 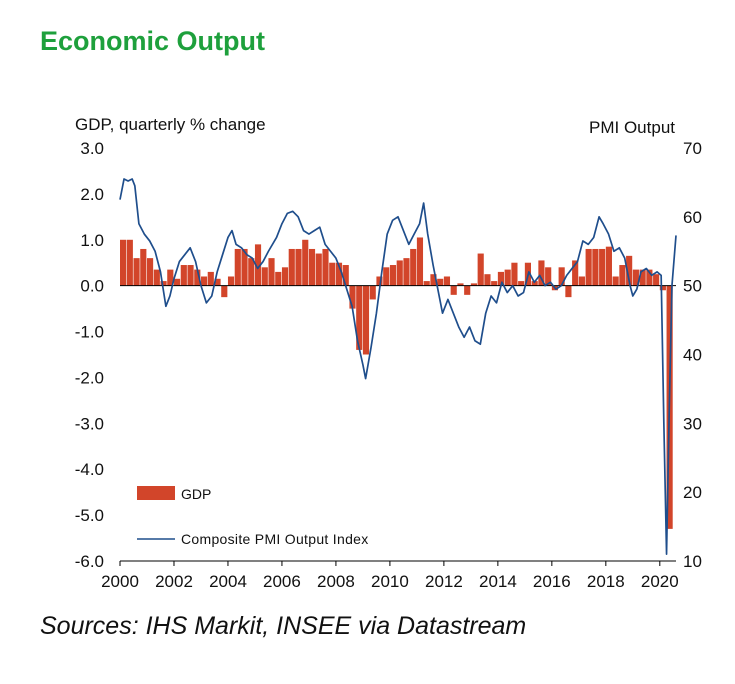 I want to click on x-tick-label: 2008, so click(x=336, y=581).